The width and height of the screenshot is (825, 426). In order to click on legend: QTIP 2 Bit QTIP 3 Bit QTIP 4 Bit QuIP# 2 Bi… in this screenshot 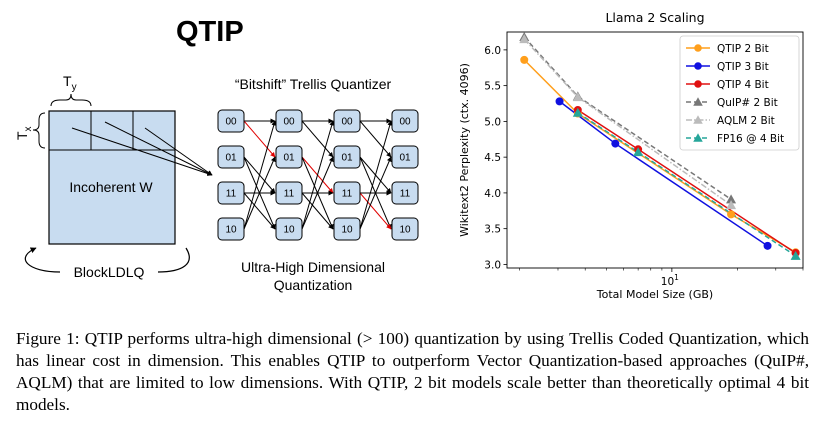, I will do `click(739, 93)`.